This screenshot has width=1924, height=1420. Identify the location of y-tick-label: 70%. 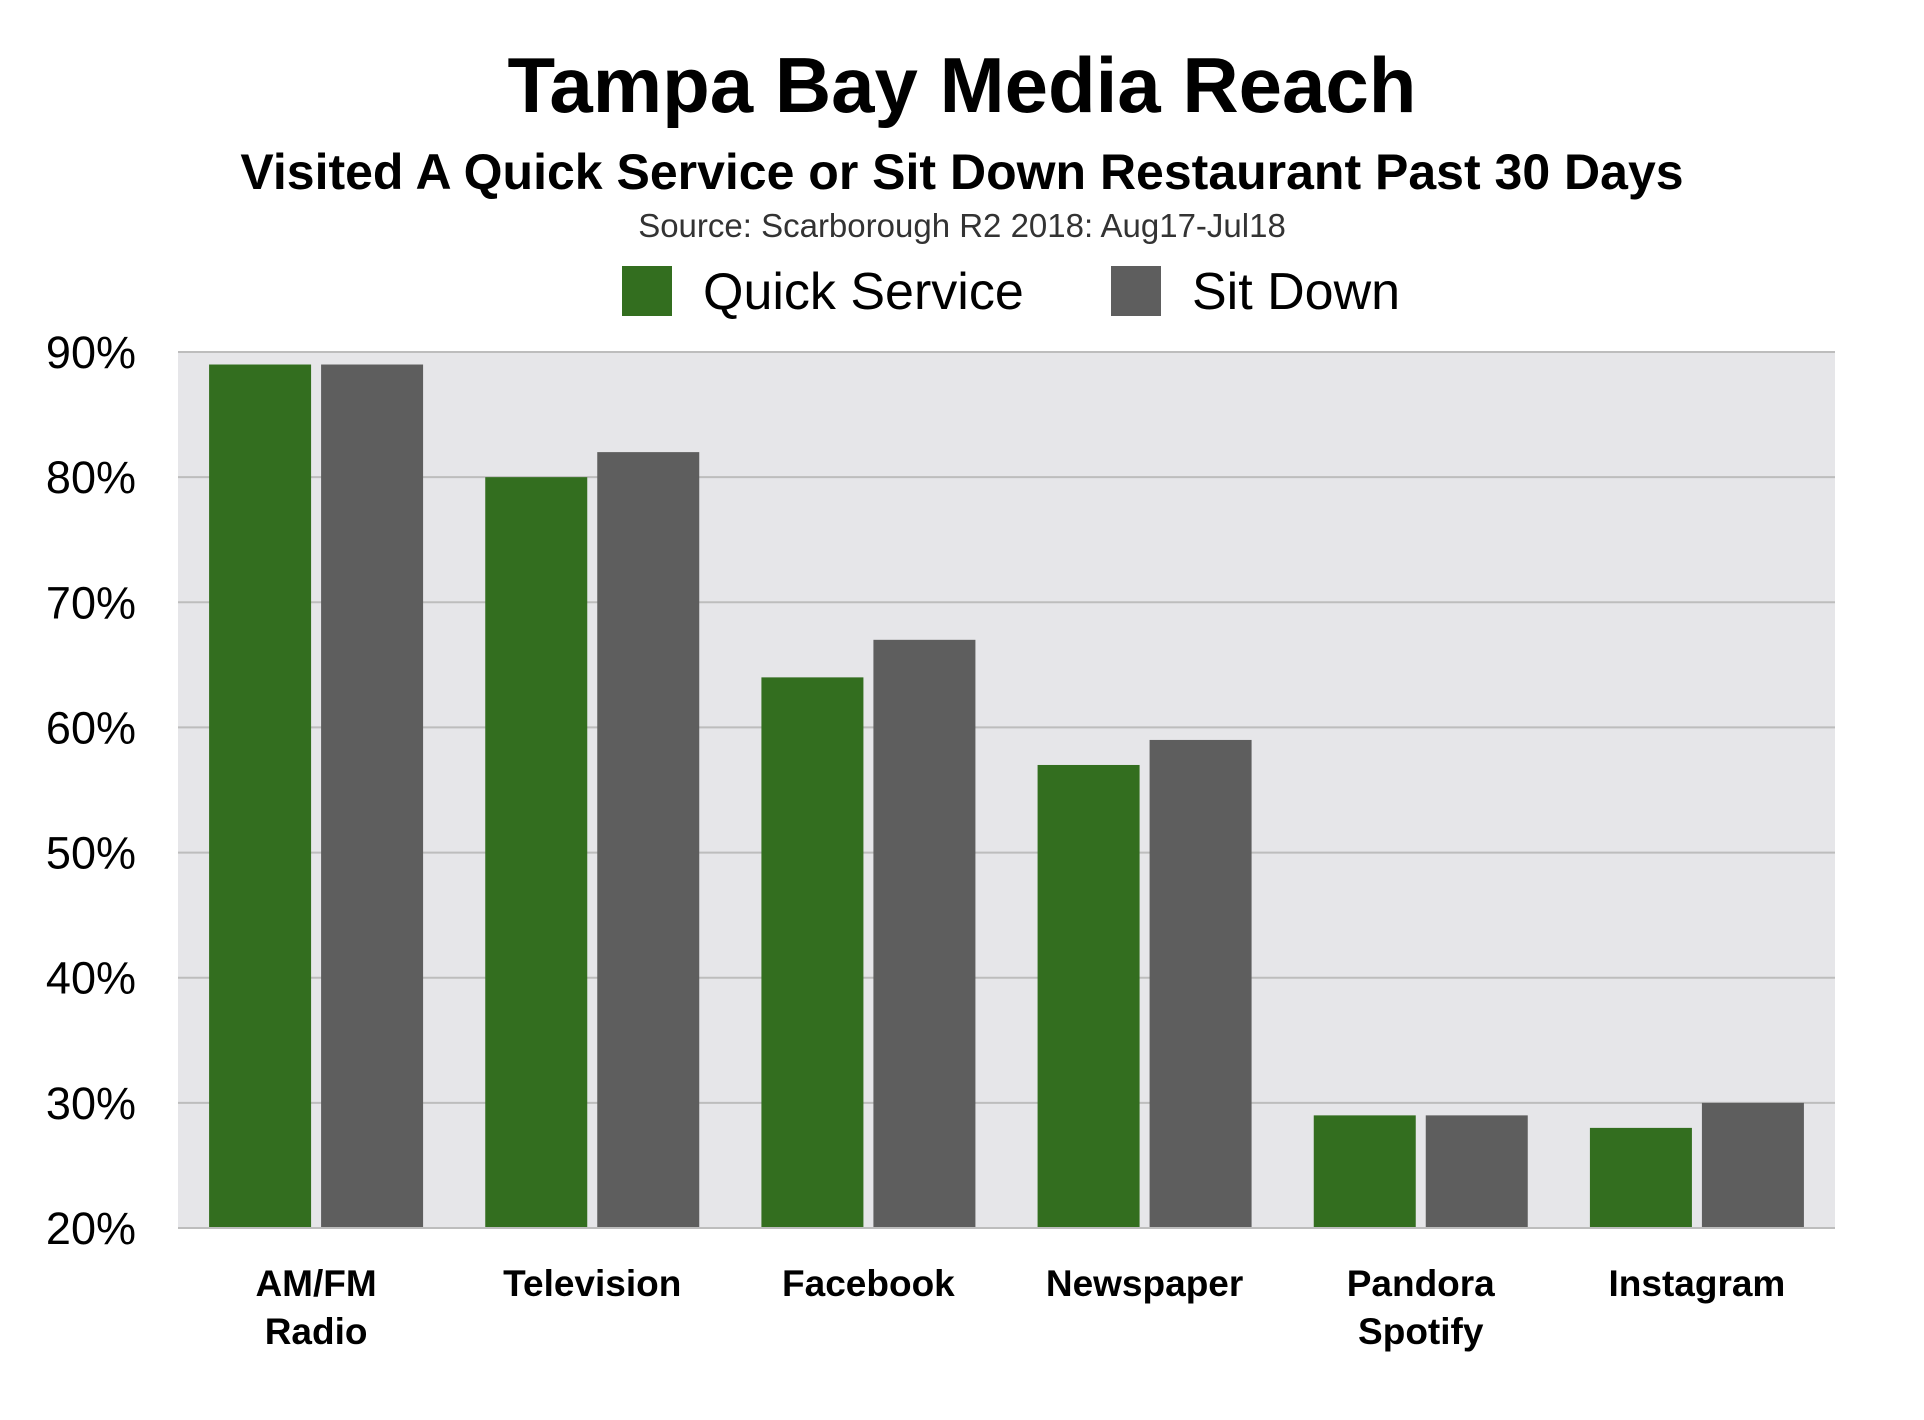
(91, 602).